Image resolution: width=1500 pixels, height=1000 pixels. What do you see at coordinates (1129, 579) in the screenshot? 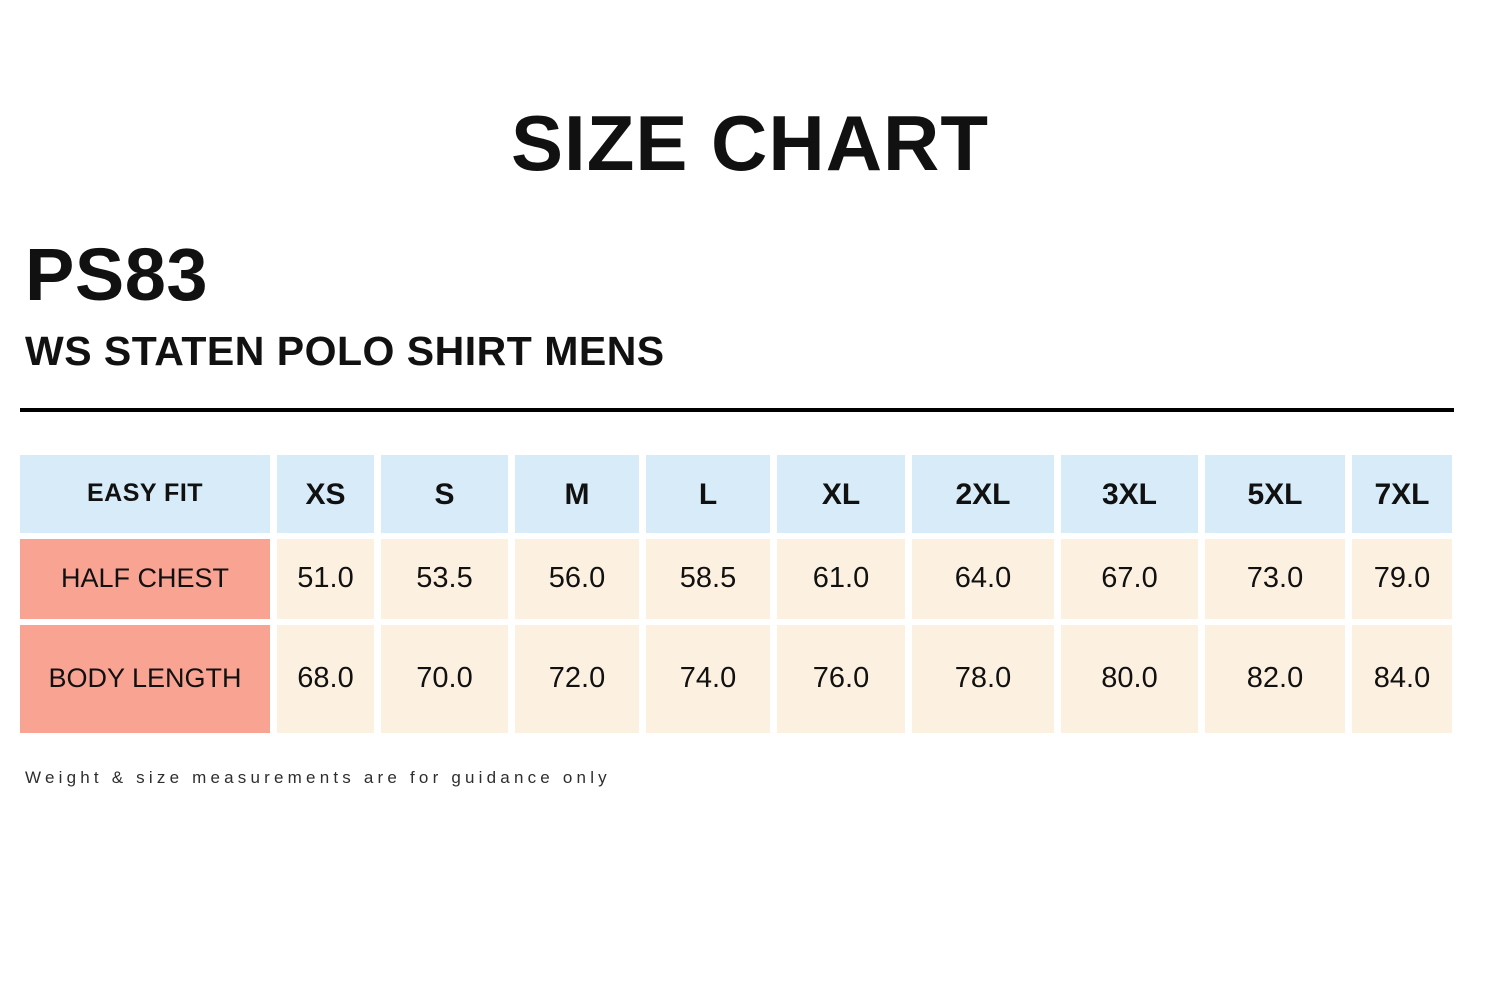
I see `half-chest-3xl: 67.0` at bounding box center [1129, 579].